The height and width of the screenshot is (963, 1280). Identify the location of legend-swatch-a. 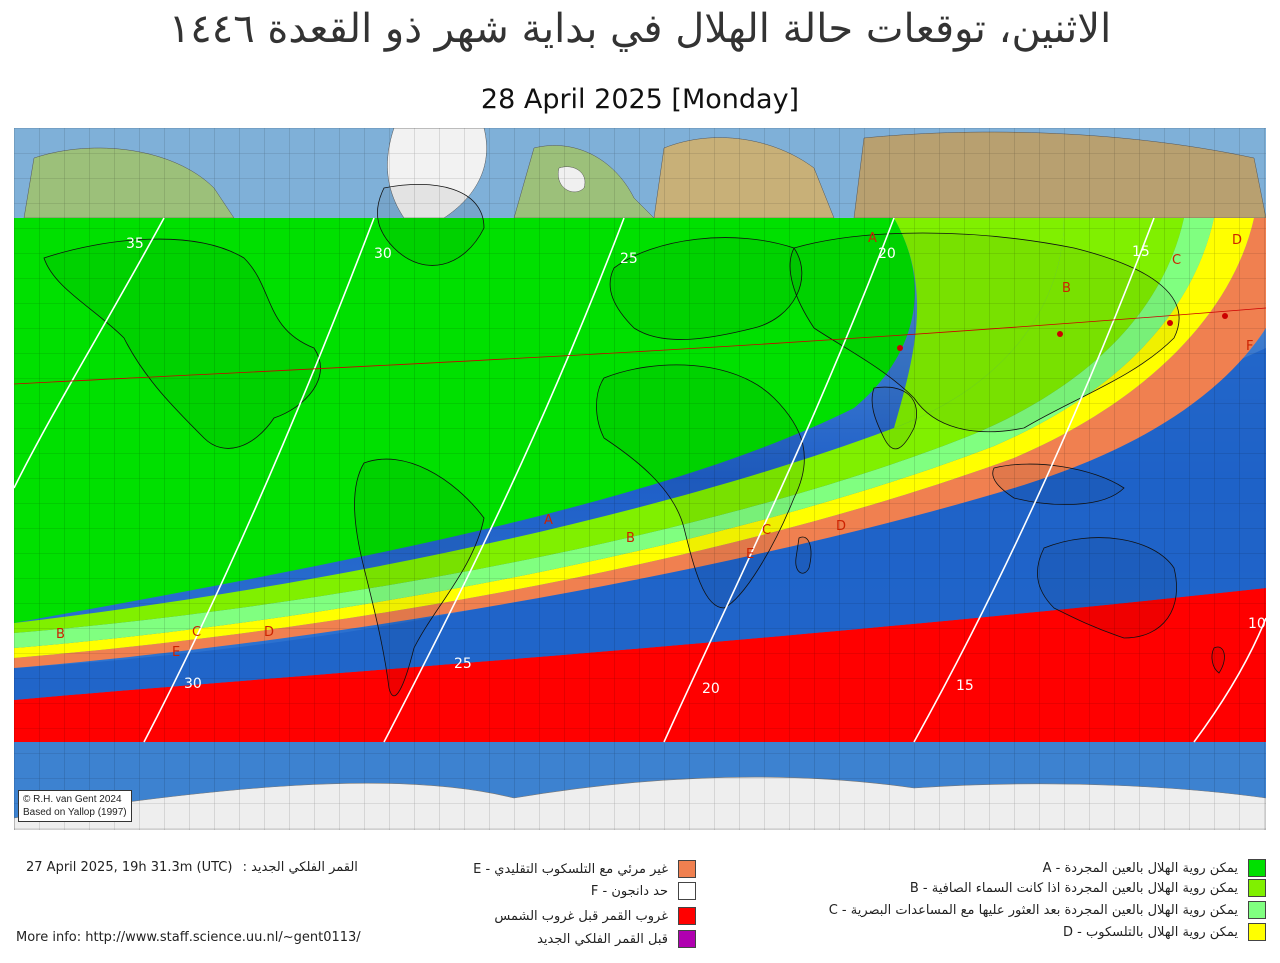
(1257, 868).